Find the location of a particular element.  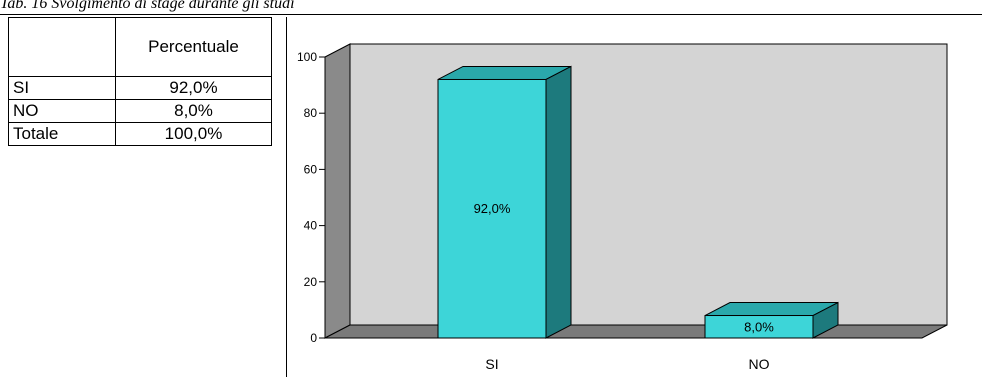

x-tick-label: SI is located at coordinates (491, 364).